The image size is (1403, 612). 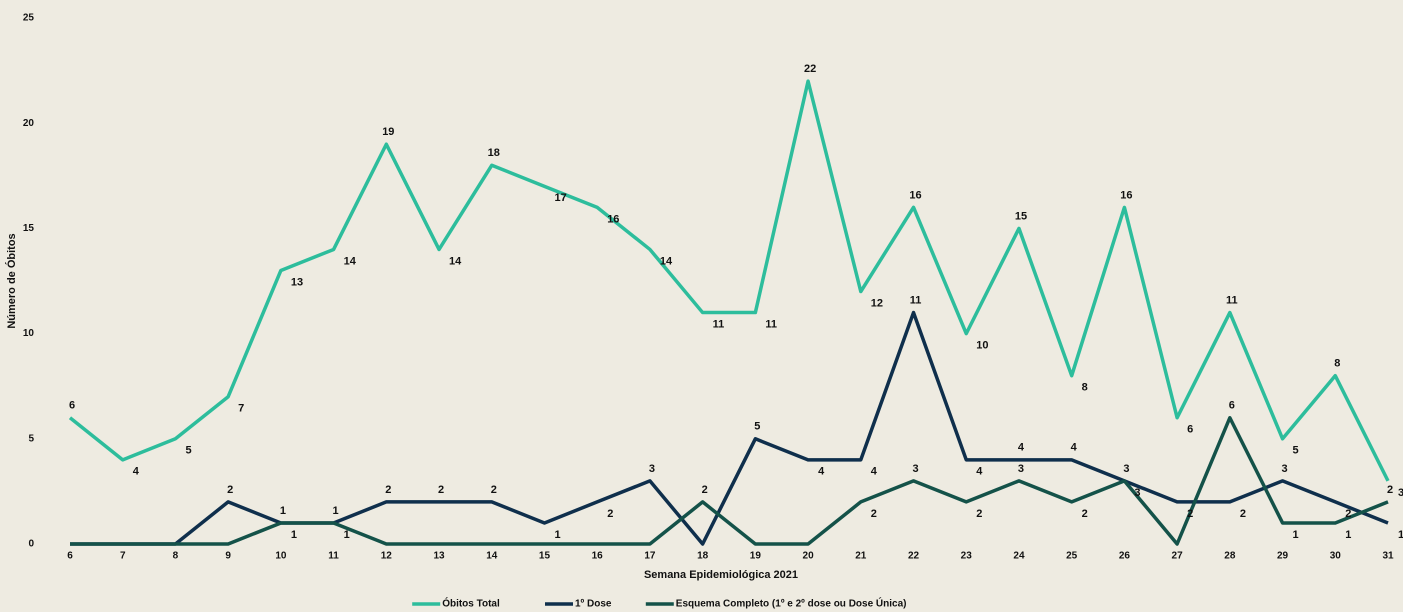 I want to click on data-label: 18, so click(x=494, y=153).